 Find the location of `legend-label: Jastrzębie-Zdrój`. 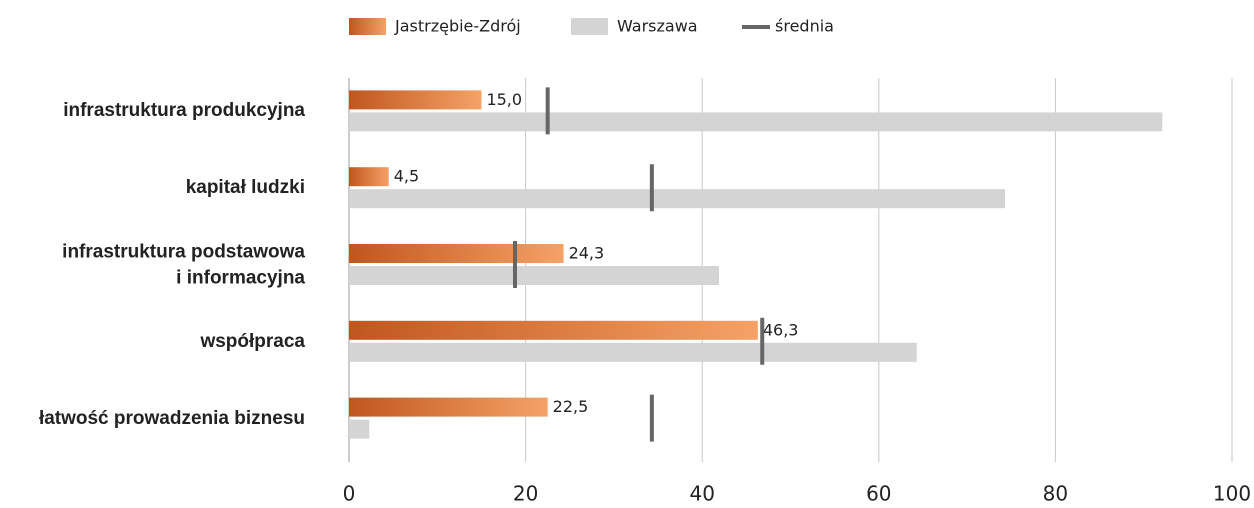

legend-label: Jastrzębie-Zdrój is located at coordinates (457, 26).